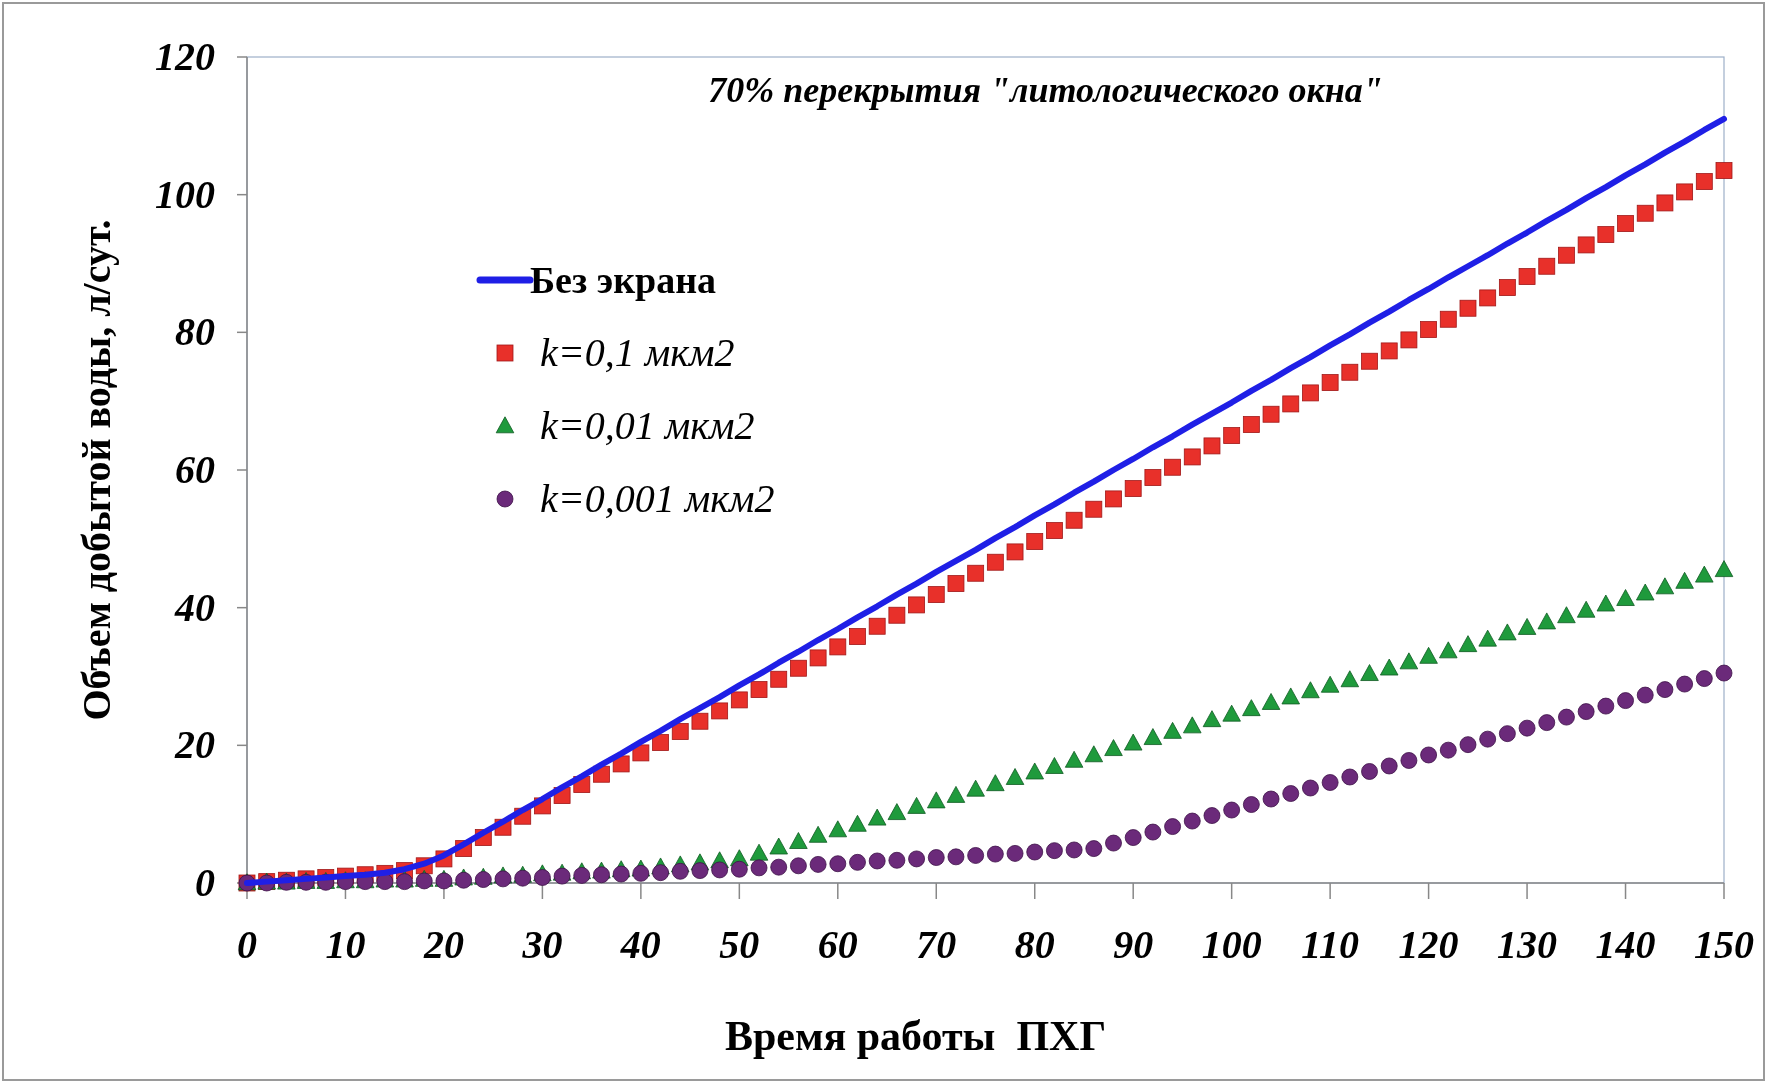  I want to click on y-tick-label: 60, so click(195, 469).